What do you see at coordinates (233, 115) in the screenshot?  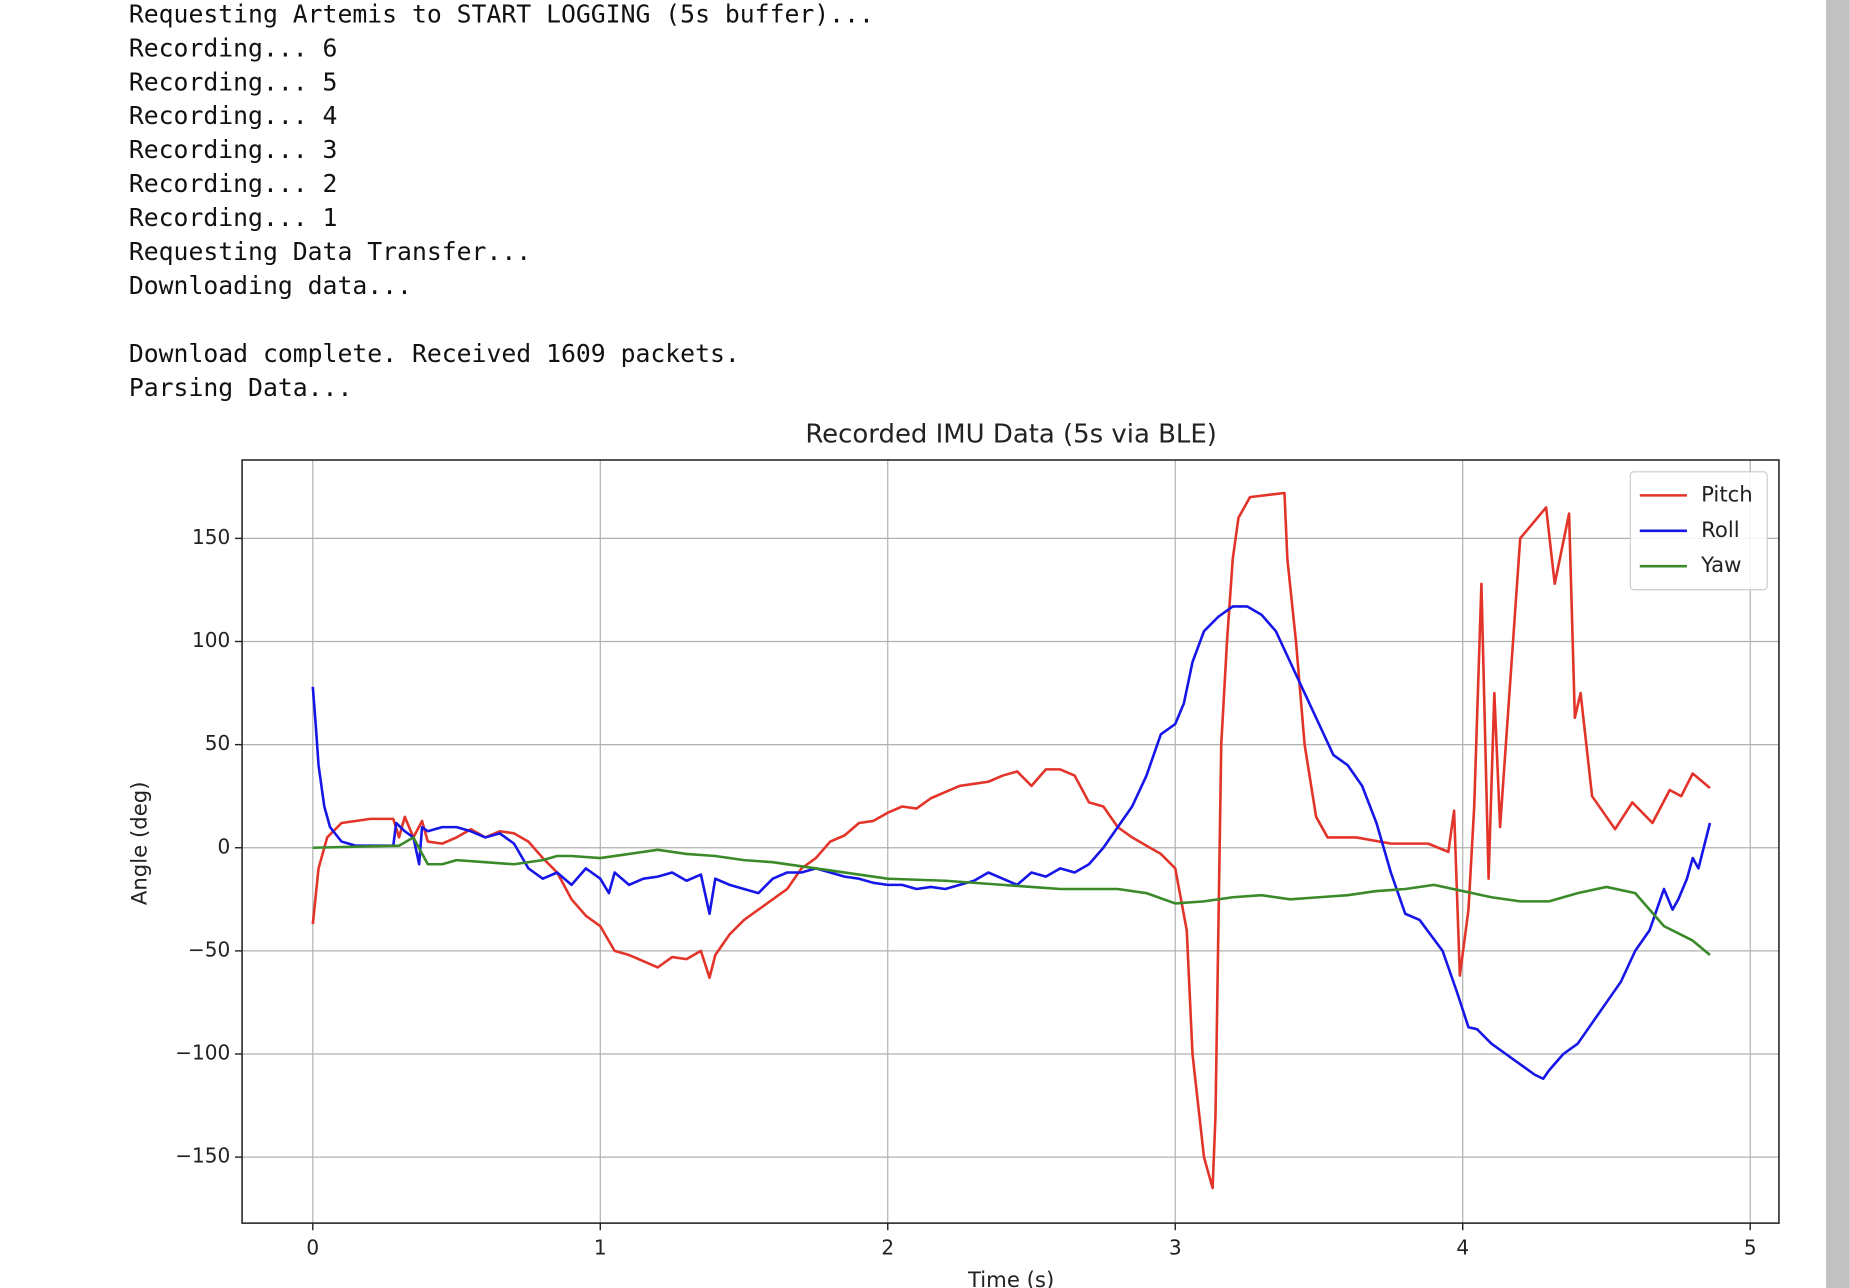 I see `output-line: Recording... 4` at bounding box center [233, 115].